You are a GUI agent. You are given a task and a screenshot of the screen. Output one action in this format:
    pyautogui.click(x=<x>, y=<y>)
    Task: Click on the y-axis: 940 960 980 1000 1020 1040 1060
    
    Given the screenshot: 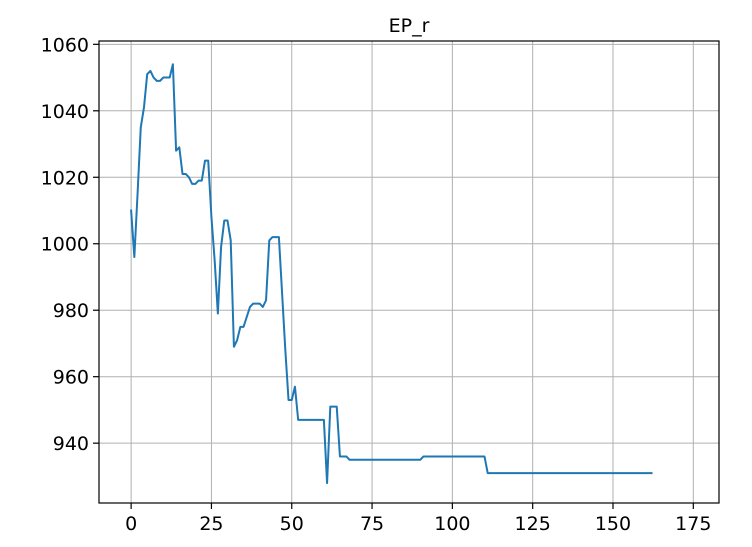 What is the action you would take?
    pyautogui.click(x=70, y=244)
    